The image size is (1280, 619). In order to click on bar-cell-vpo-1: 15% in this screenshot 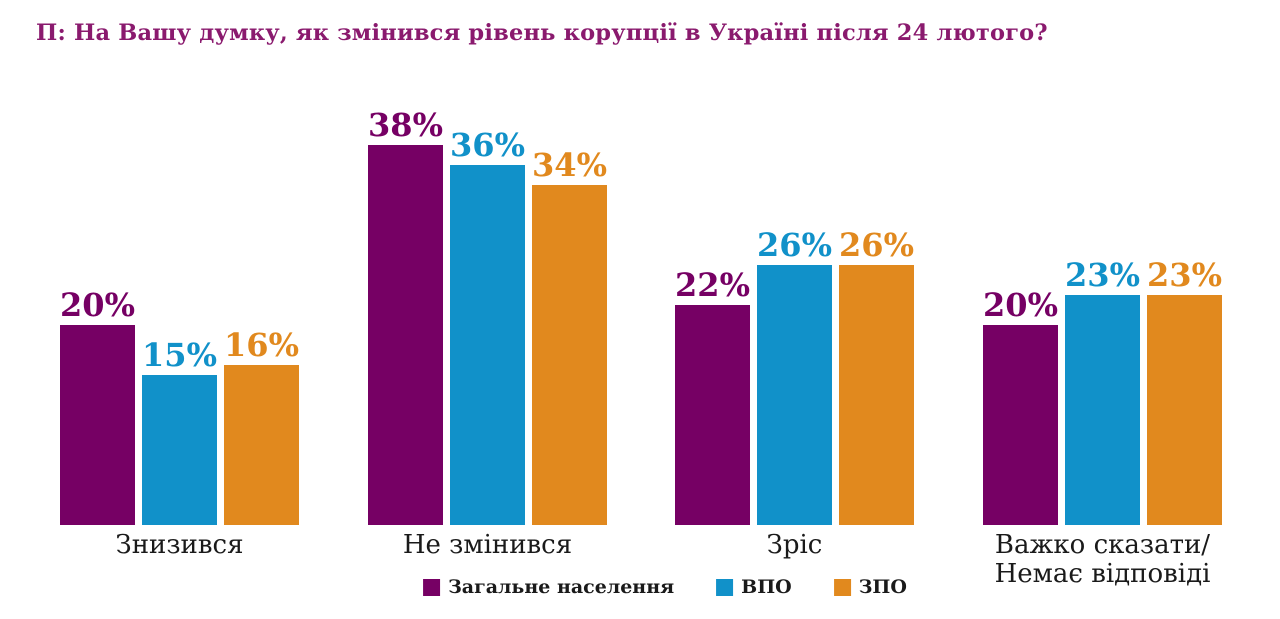, I will do `click(179, 432)`.